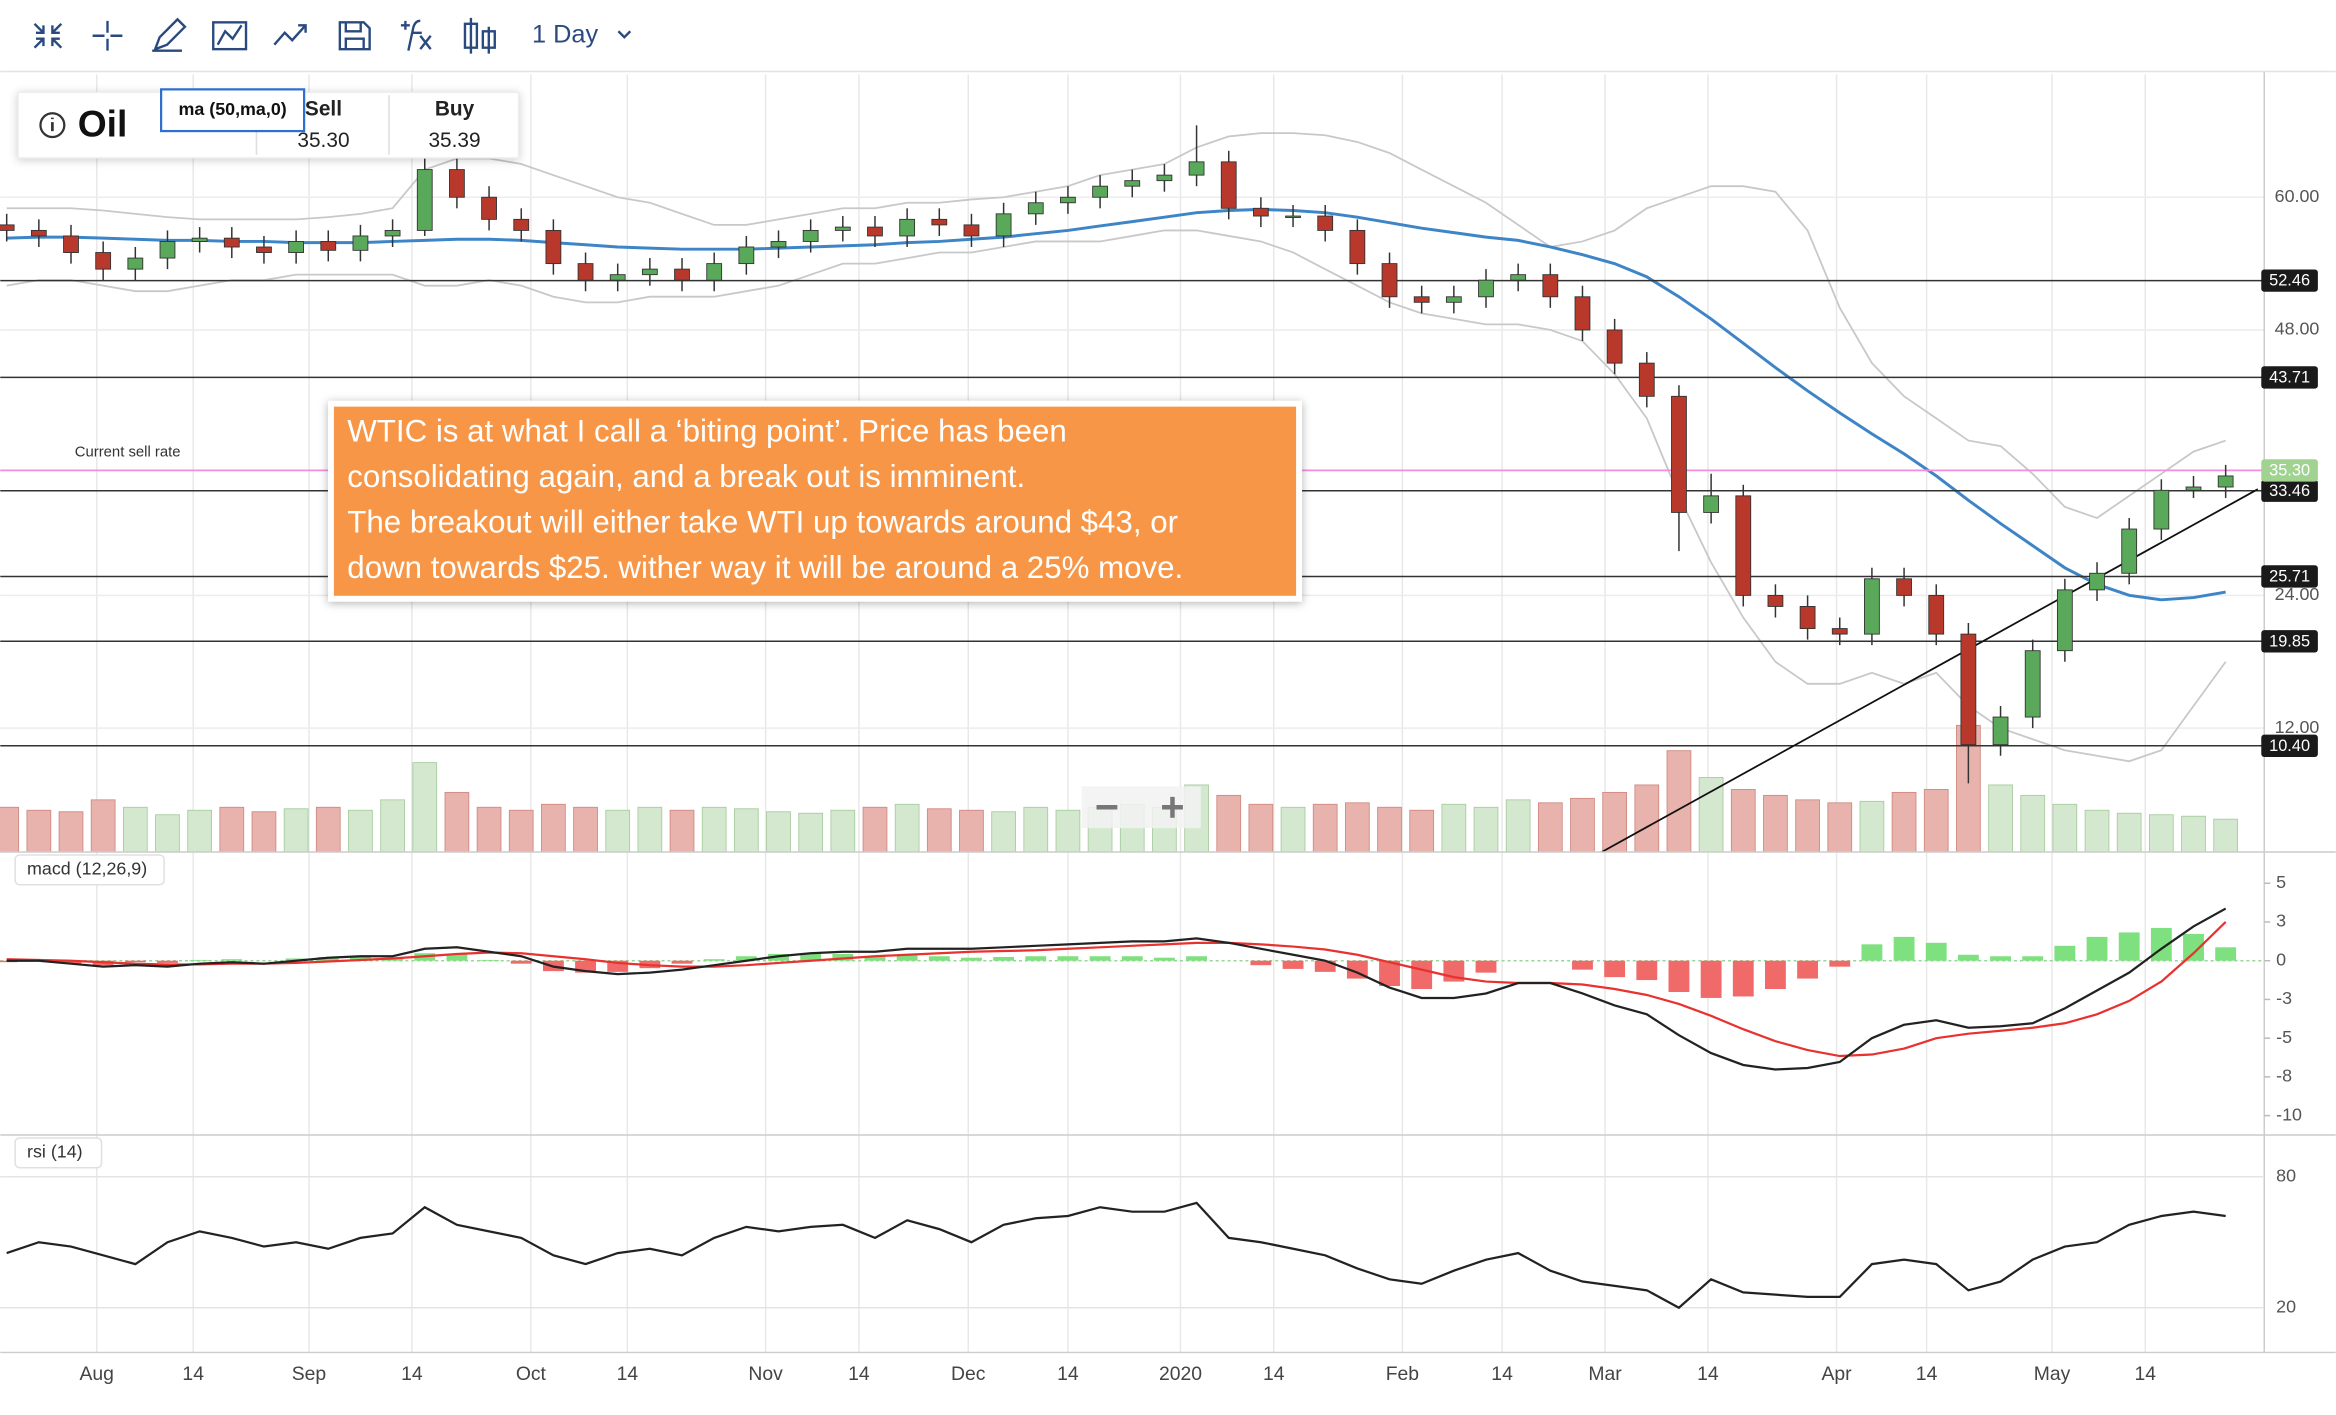 The height and width of the screenshot is (1415, 2336). I want to click on rsi-name-box, so click(58, 1153).